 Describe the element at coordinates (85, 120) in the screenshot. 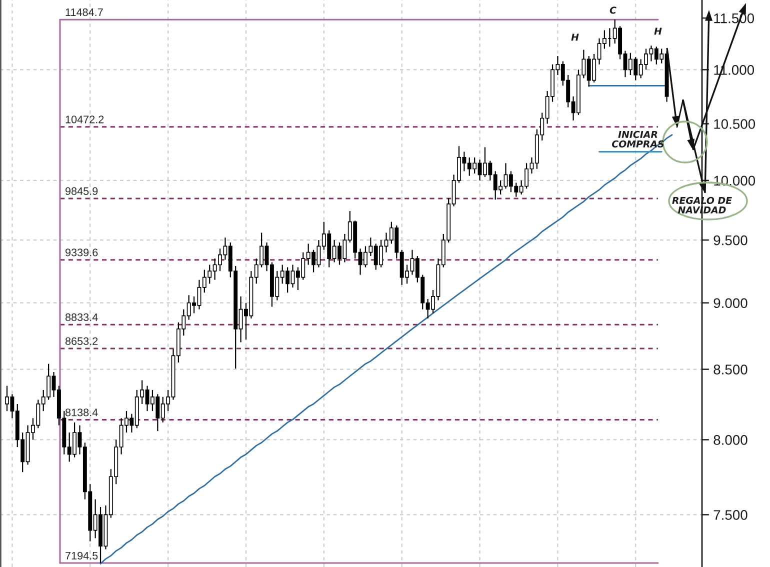

I see `ref-line-label: 10472.2` at that location.